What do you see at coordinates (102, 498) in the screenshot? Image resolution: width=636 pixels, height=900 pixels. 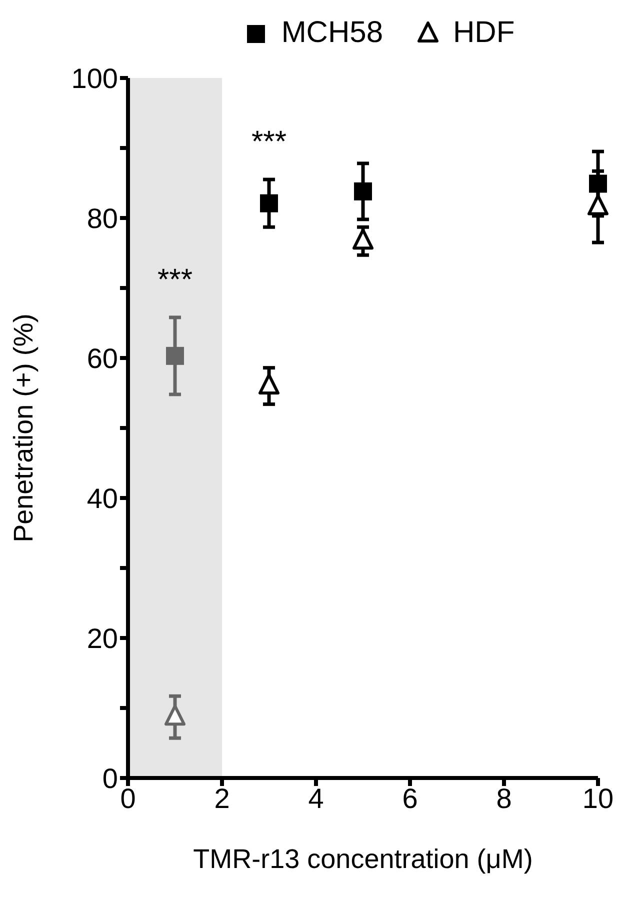 I see `y-tick-label: 40` at bounding box center [102, 498].